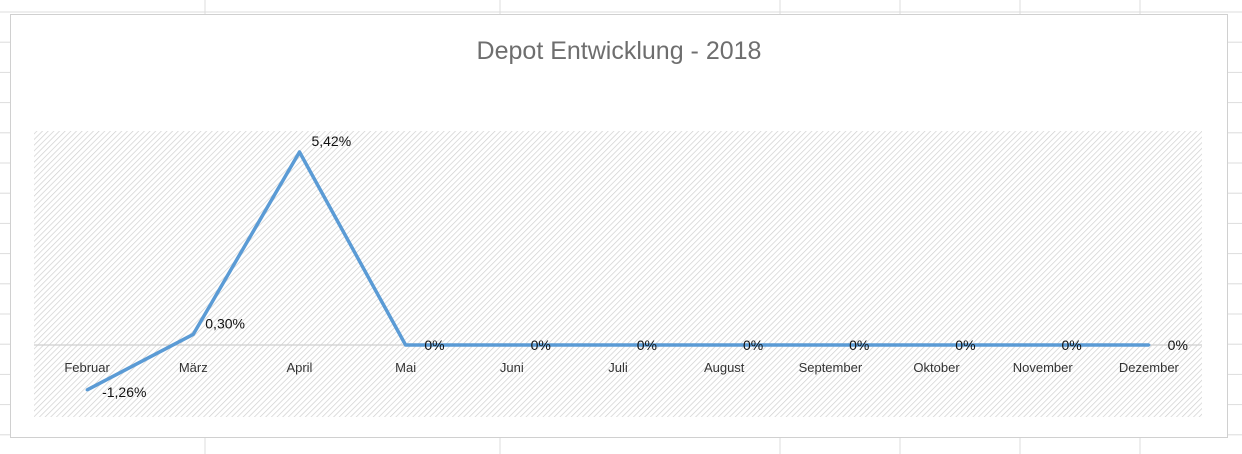  What do you see at coordinates (405, 367) in the screenshot?
I see `x-tick-label: Mai` at bounding box center [405, 367].